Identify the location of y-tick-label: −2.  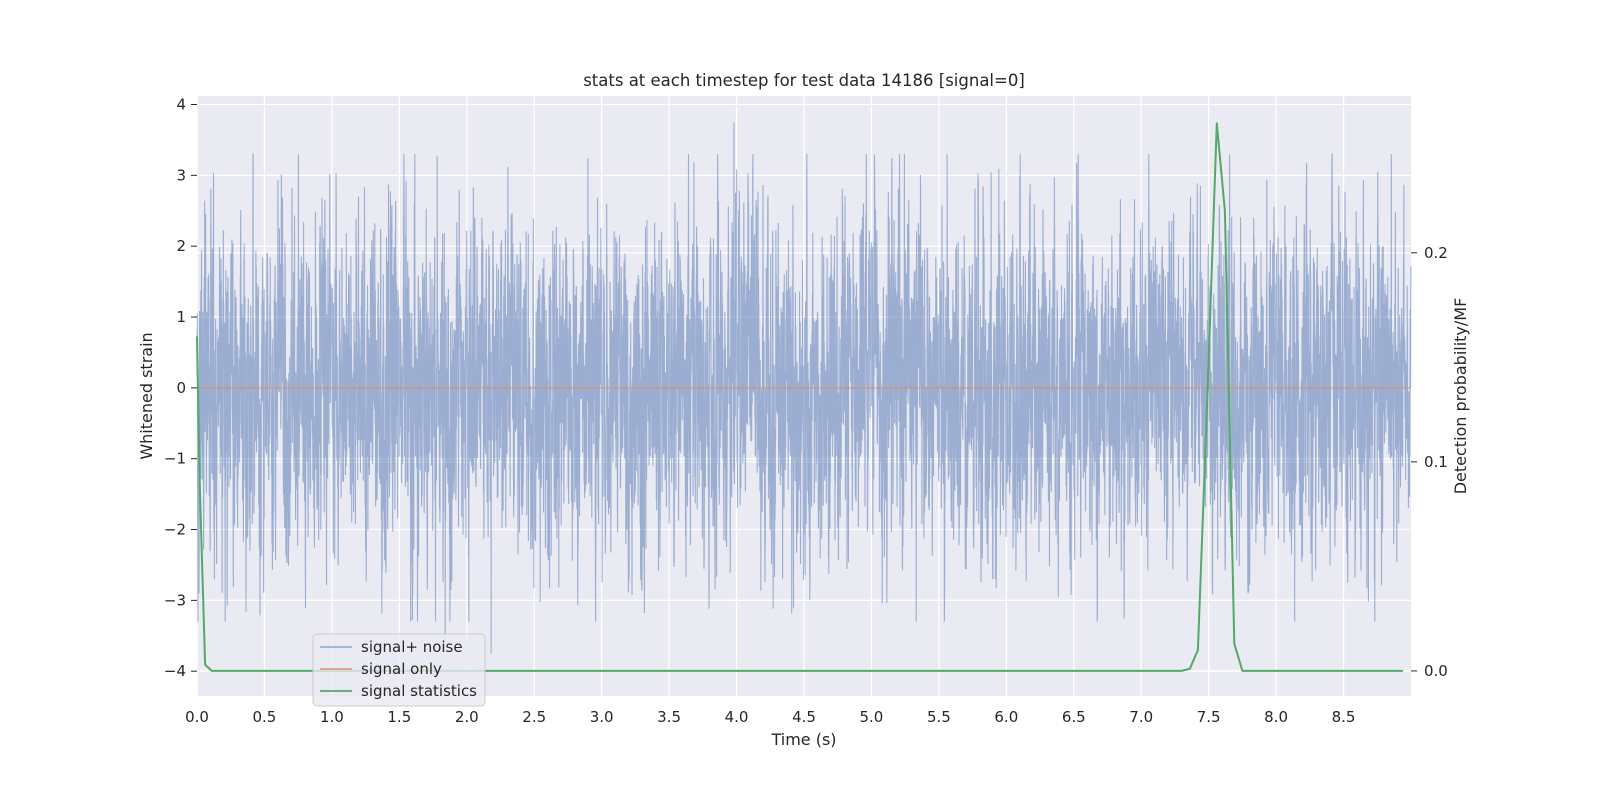
(175, 530).